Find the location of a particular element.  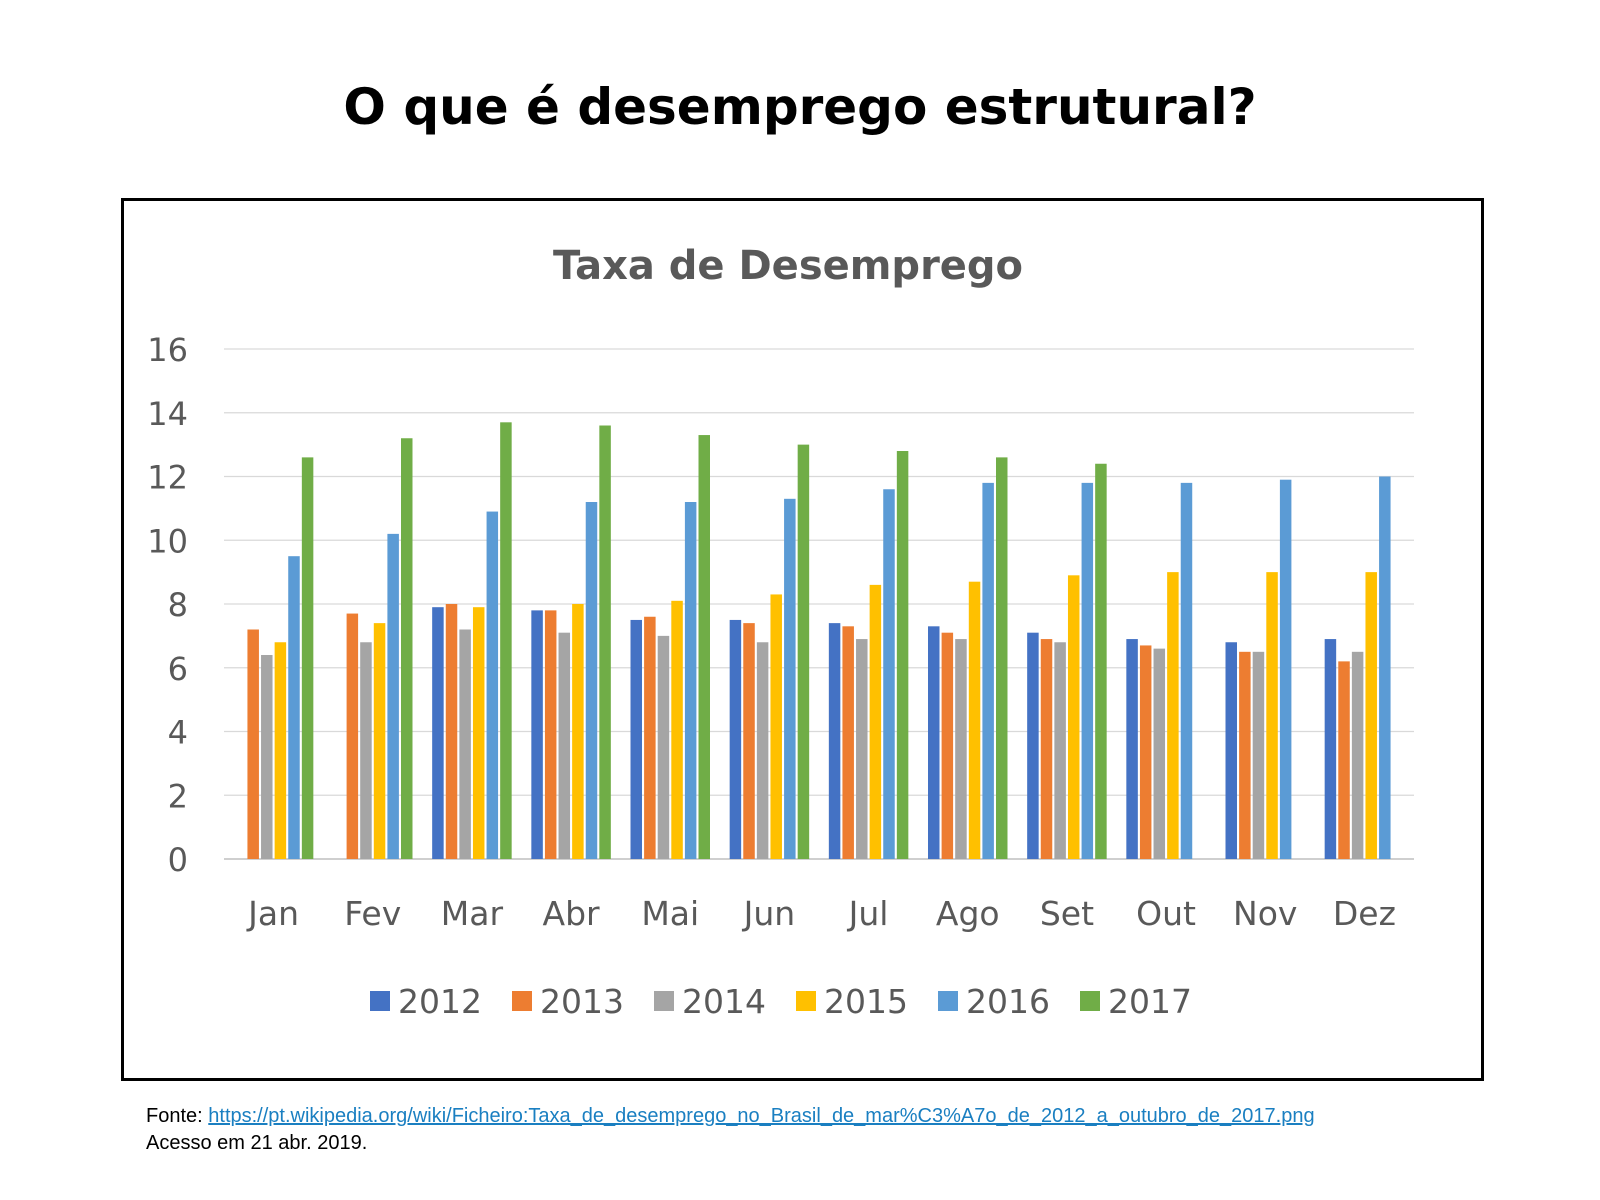

bar-nov-2012 is located at coordinates (1231, 750).